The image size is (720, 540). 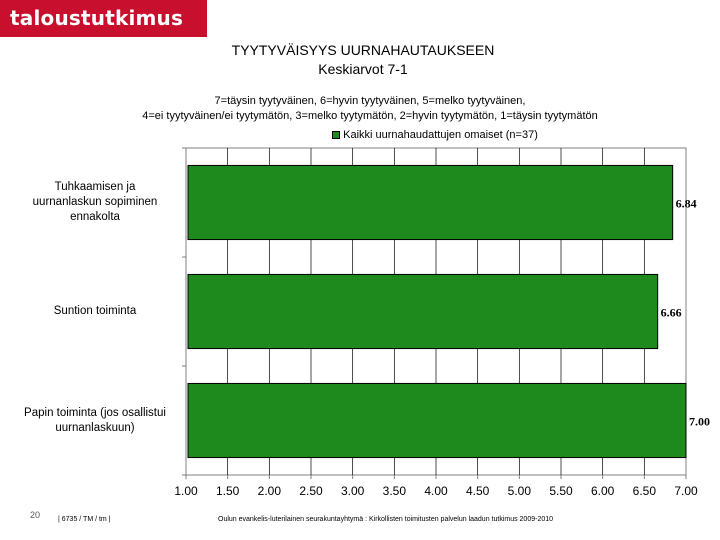 What do you see at coordinates (363, 50) in the screenshot?
I see `chart-title: TYYTYVÄISYYS UURNAHAUTAUKSEEN` at bounding box center [363, 50].